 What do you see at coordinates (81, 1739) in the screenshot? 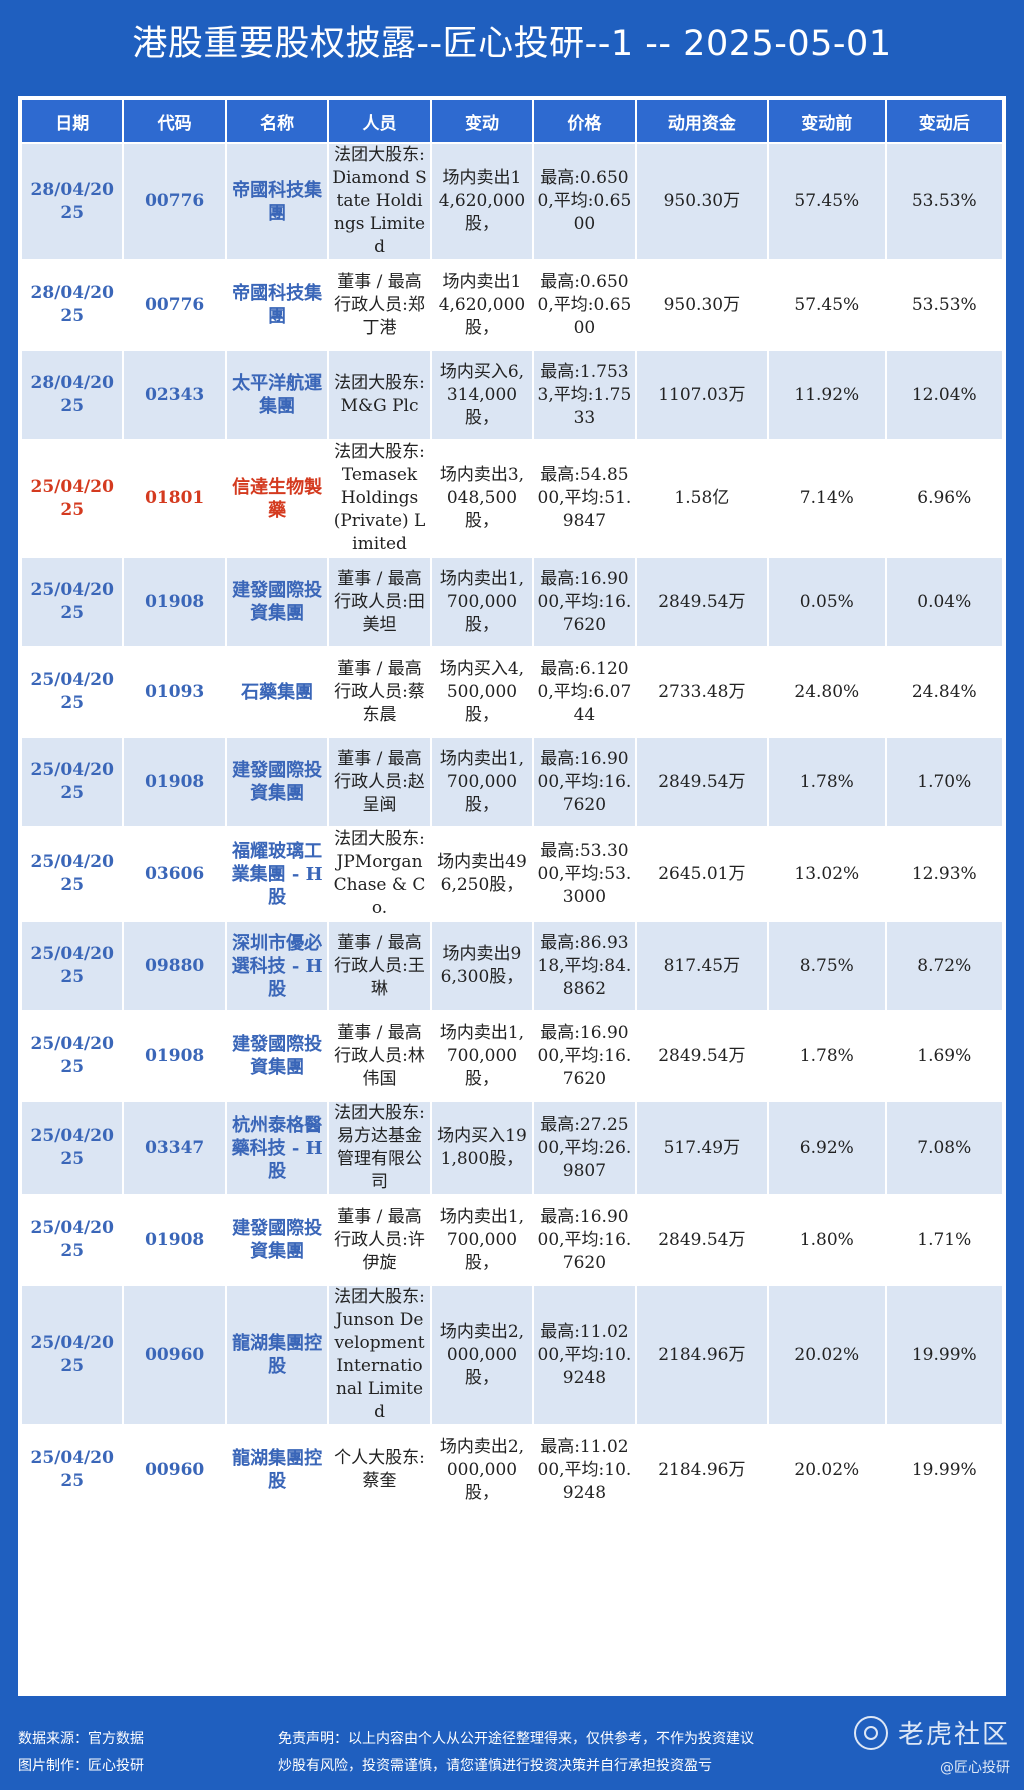
I see `data-source-text: 数据来源：官方数据` at bounding box center [81, 1739].